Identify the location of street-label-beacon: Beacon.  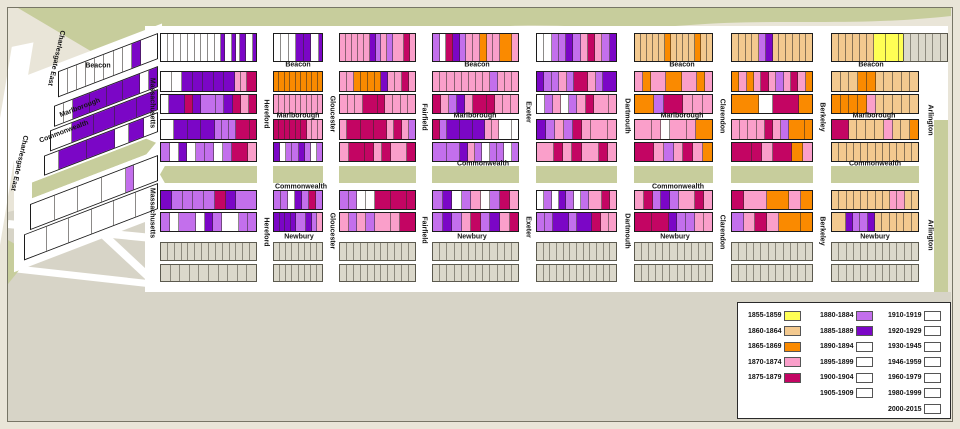
(682, 65).